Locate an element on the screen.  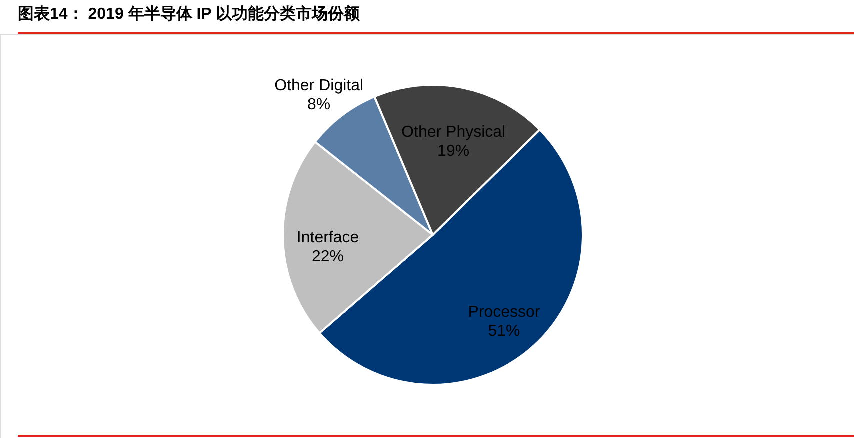
slice-label: Other Digital is located at coordinates (319, 85).